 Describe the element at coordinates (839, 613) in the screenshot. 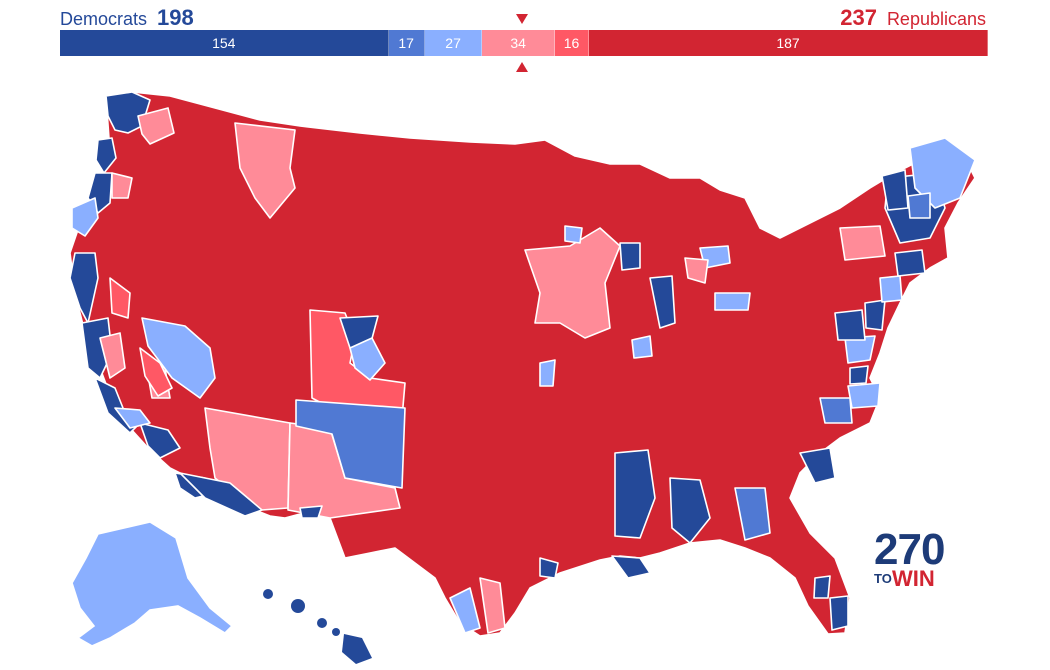

I see `district-fl-miami` at that location.